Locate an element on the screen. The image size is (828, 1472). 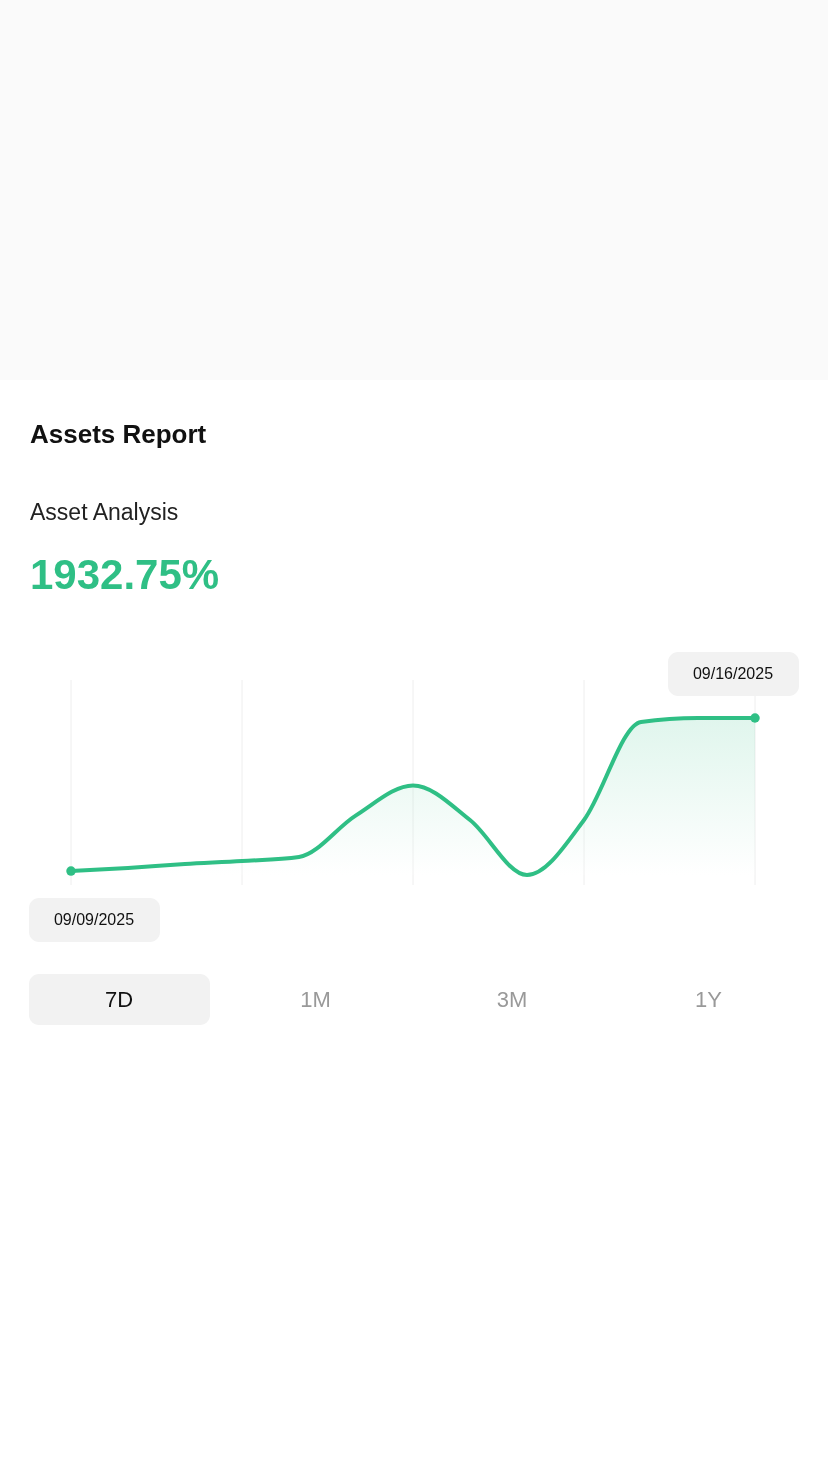
text: 09/09/2025 is located at coordinates (94, 919).